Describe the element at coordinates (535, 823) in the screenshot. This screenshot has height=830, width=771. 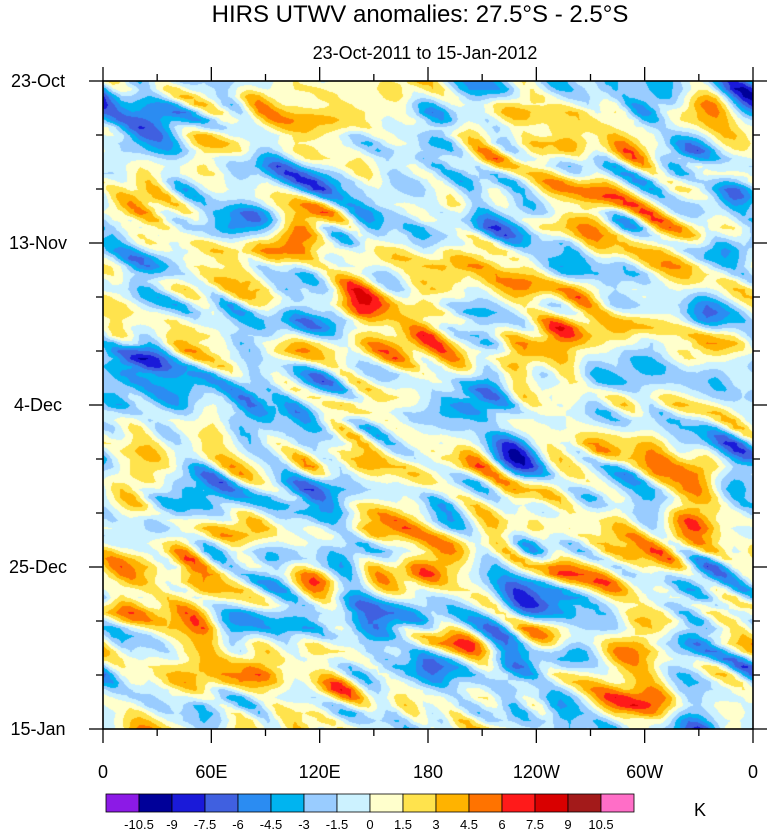
I see `colorbar-label: 7.5` at that location.